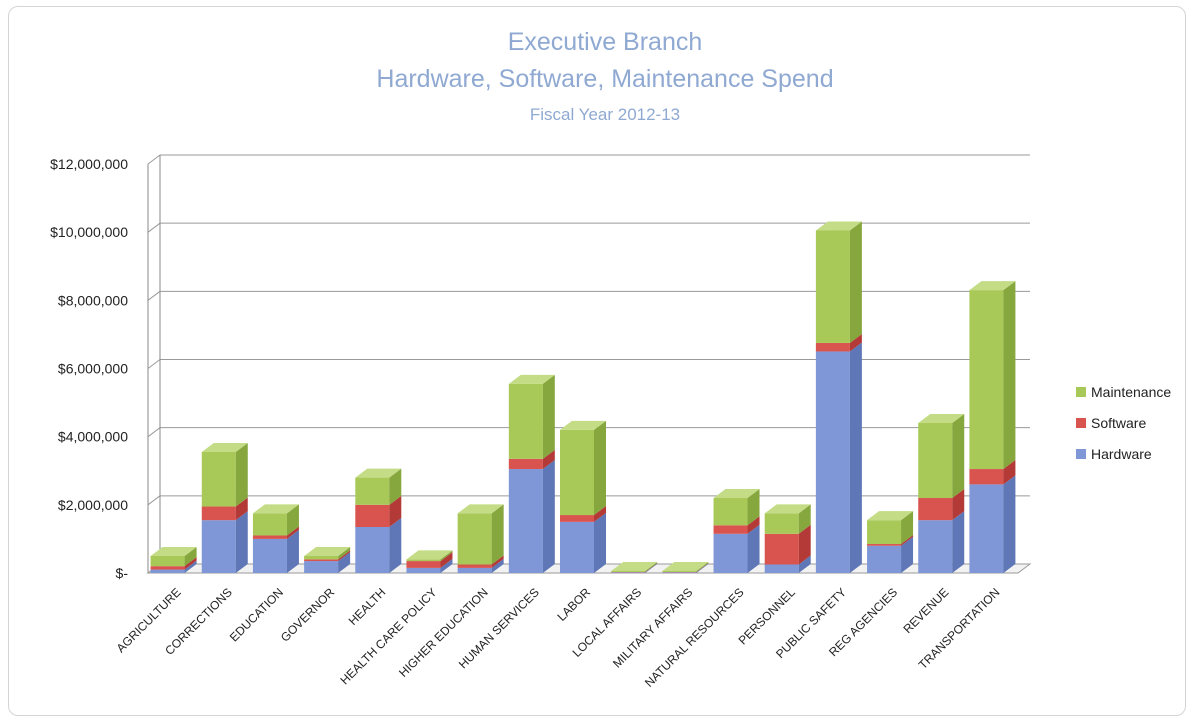  I want to click on bar-transportation-software, so click(992, 472).